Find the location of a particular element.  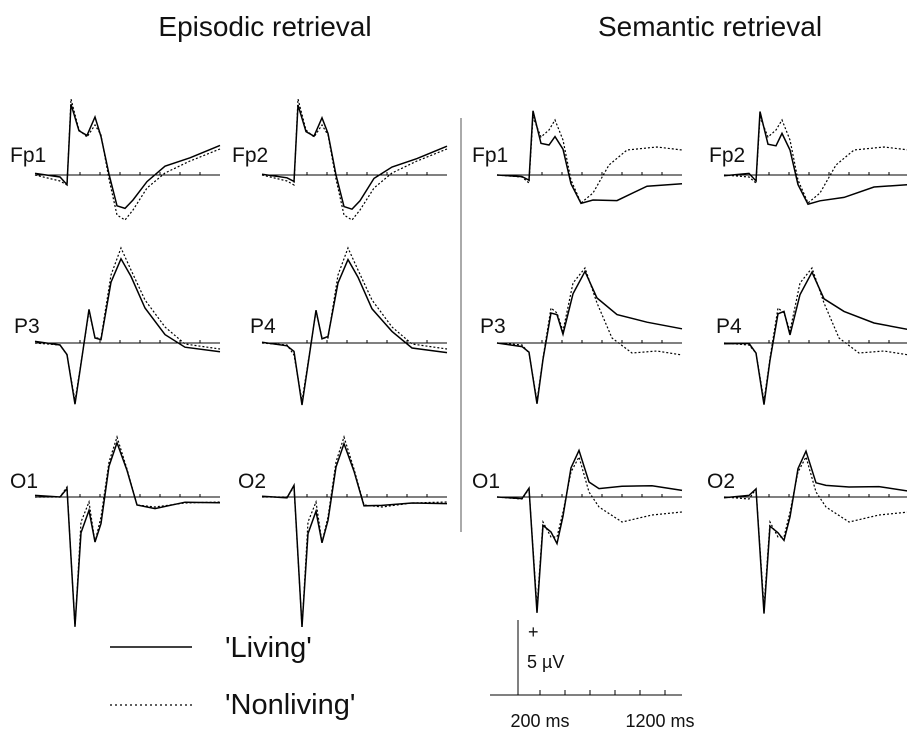

scale-ticks is located at coordinates (602, 692).